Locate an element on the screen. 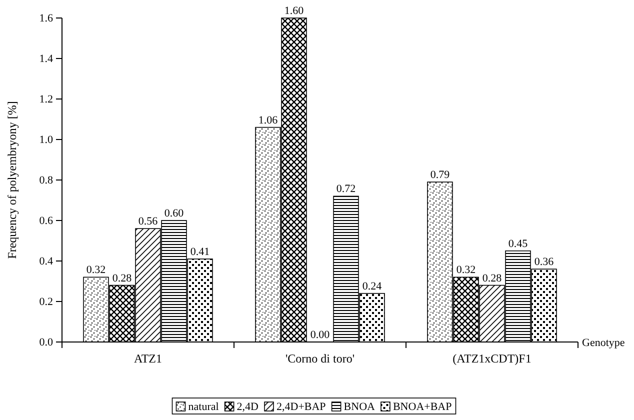 The width and height of the screenshot is (634, 420). y-tick-label: 0.8 is located at coordinates (46, 180).